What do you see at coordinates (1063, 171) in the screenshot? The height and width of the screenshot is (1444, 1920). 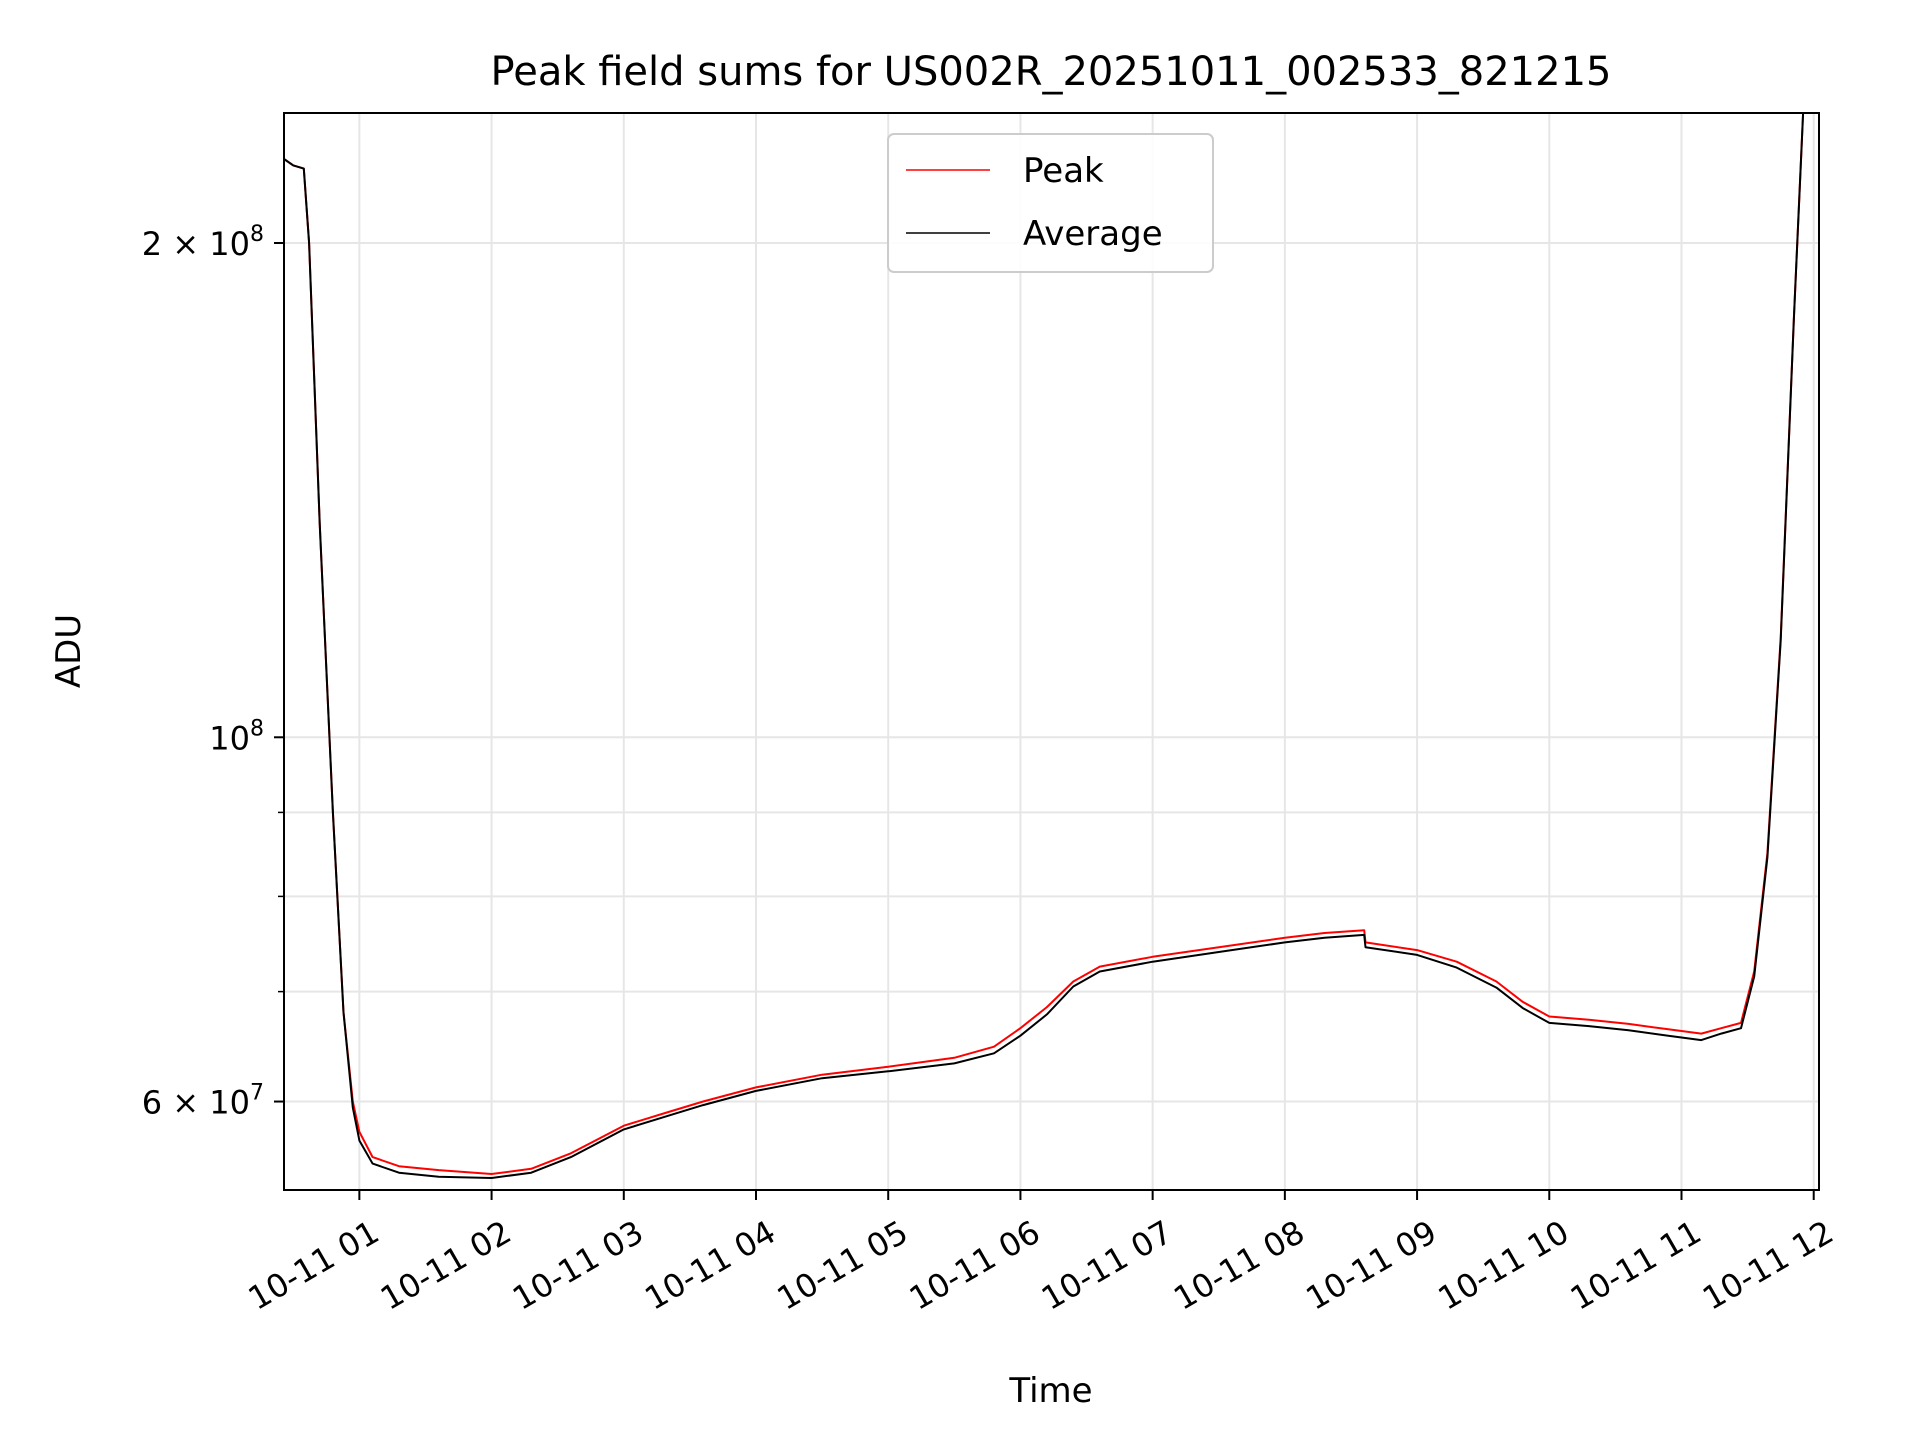 I see `legend-peak-label: Peak` at bounding box center [1063, 171].